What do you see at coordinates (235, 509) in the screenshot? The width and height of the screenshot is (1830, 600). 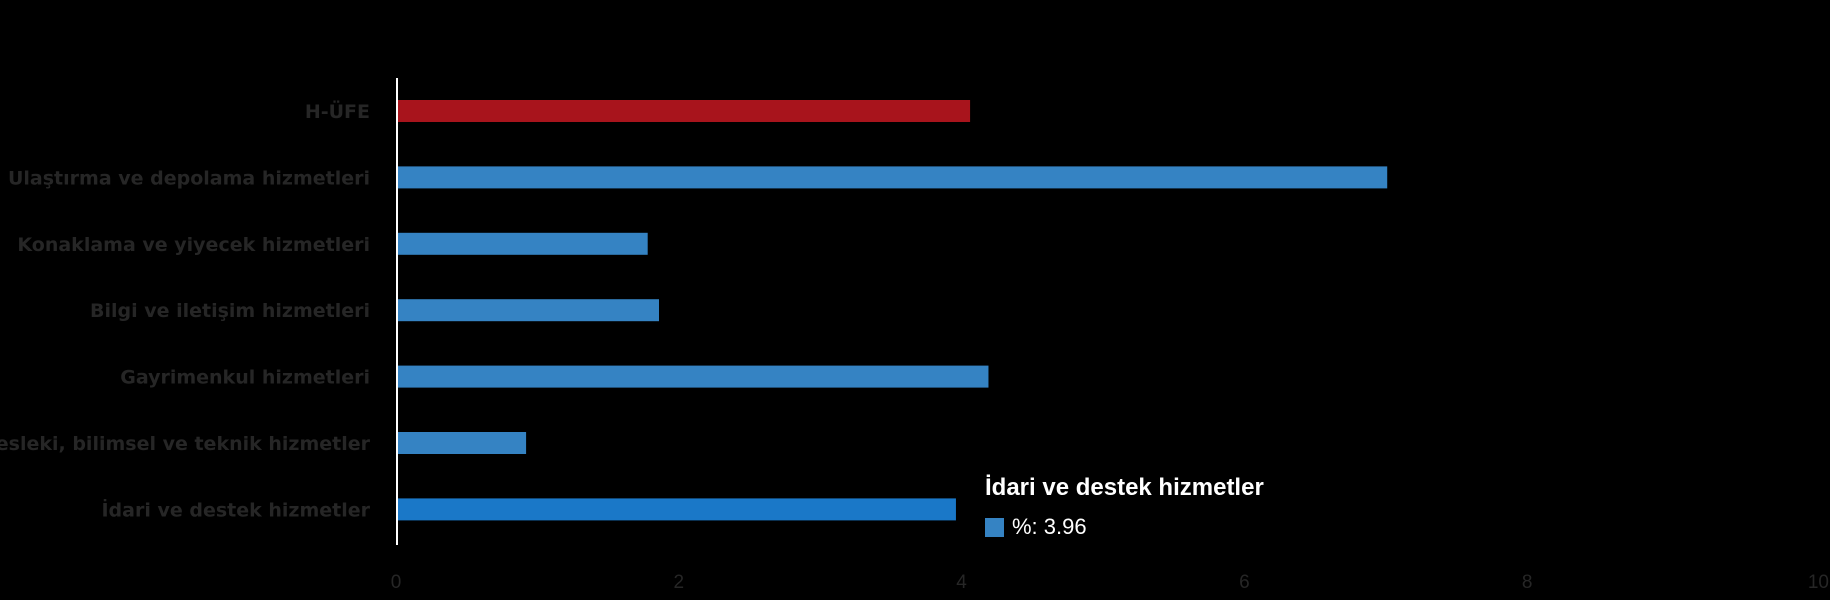 I see `category-label-6: İdari ve destek hizmetler` at bounding box center [235, 509].